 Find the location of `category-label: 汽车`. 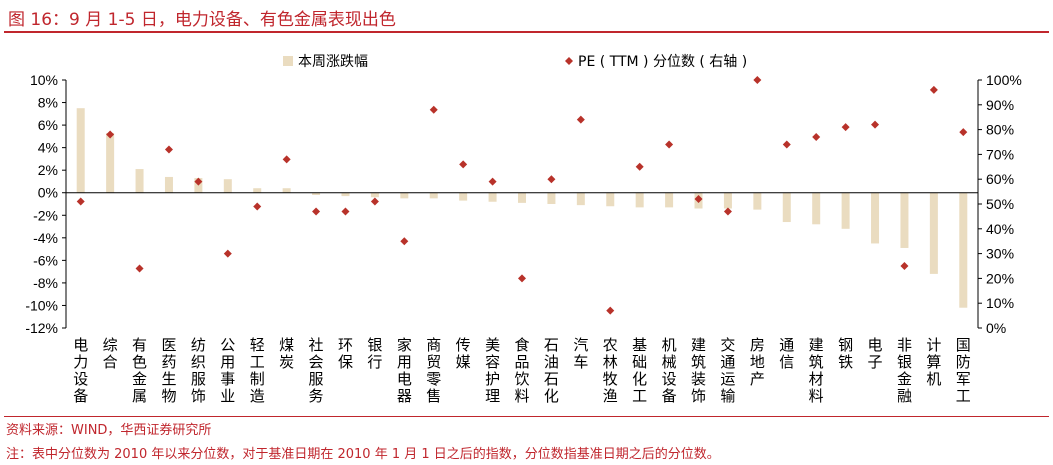

category-label: 汽车 is located at coordinates (580, 353).